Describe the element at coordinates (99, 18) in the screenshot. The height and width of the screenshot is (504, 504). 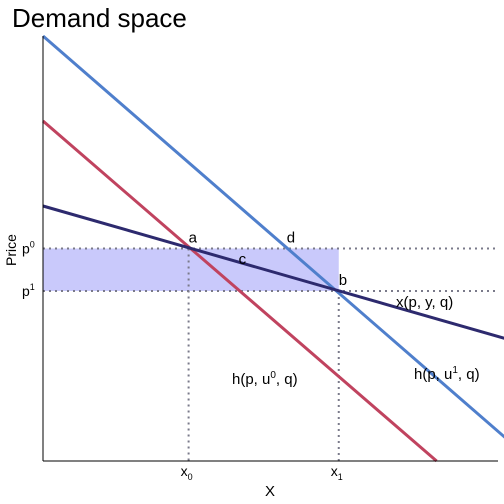
I see `chart-title: Demand space` at that location.